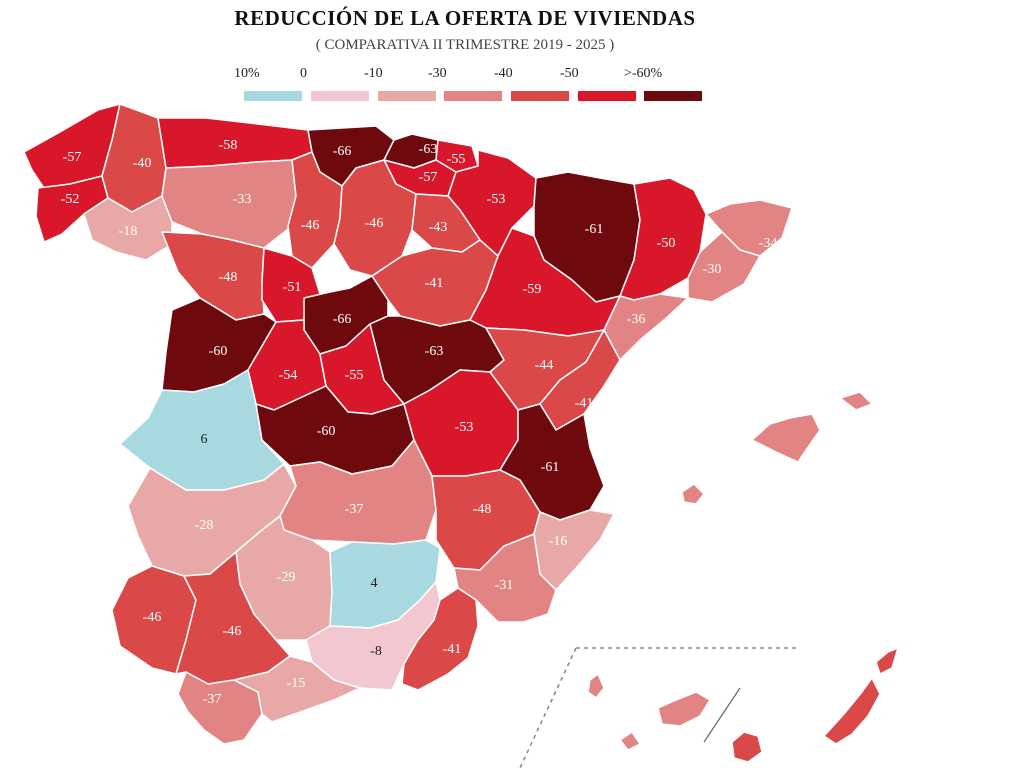 This screenshot has height=768, width=1024. I want to click on province-lleida, so click(663, 239).